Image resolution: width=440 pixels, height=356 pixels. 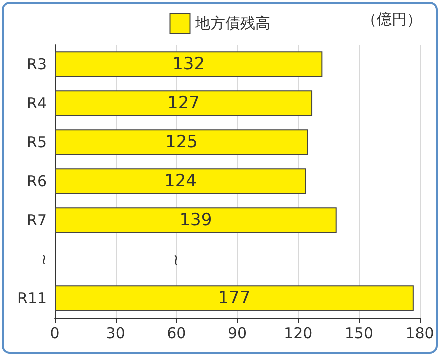 I want to click on y-tick-label: R4, so click(x=37, y=103).